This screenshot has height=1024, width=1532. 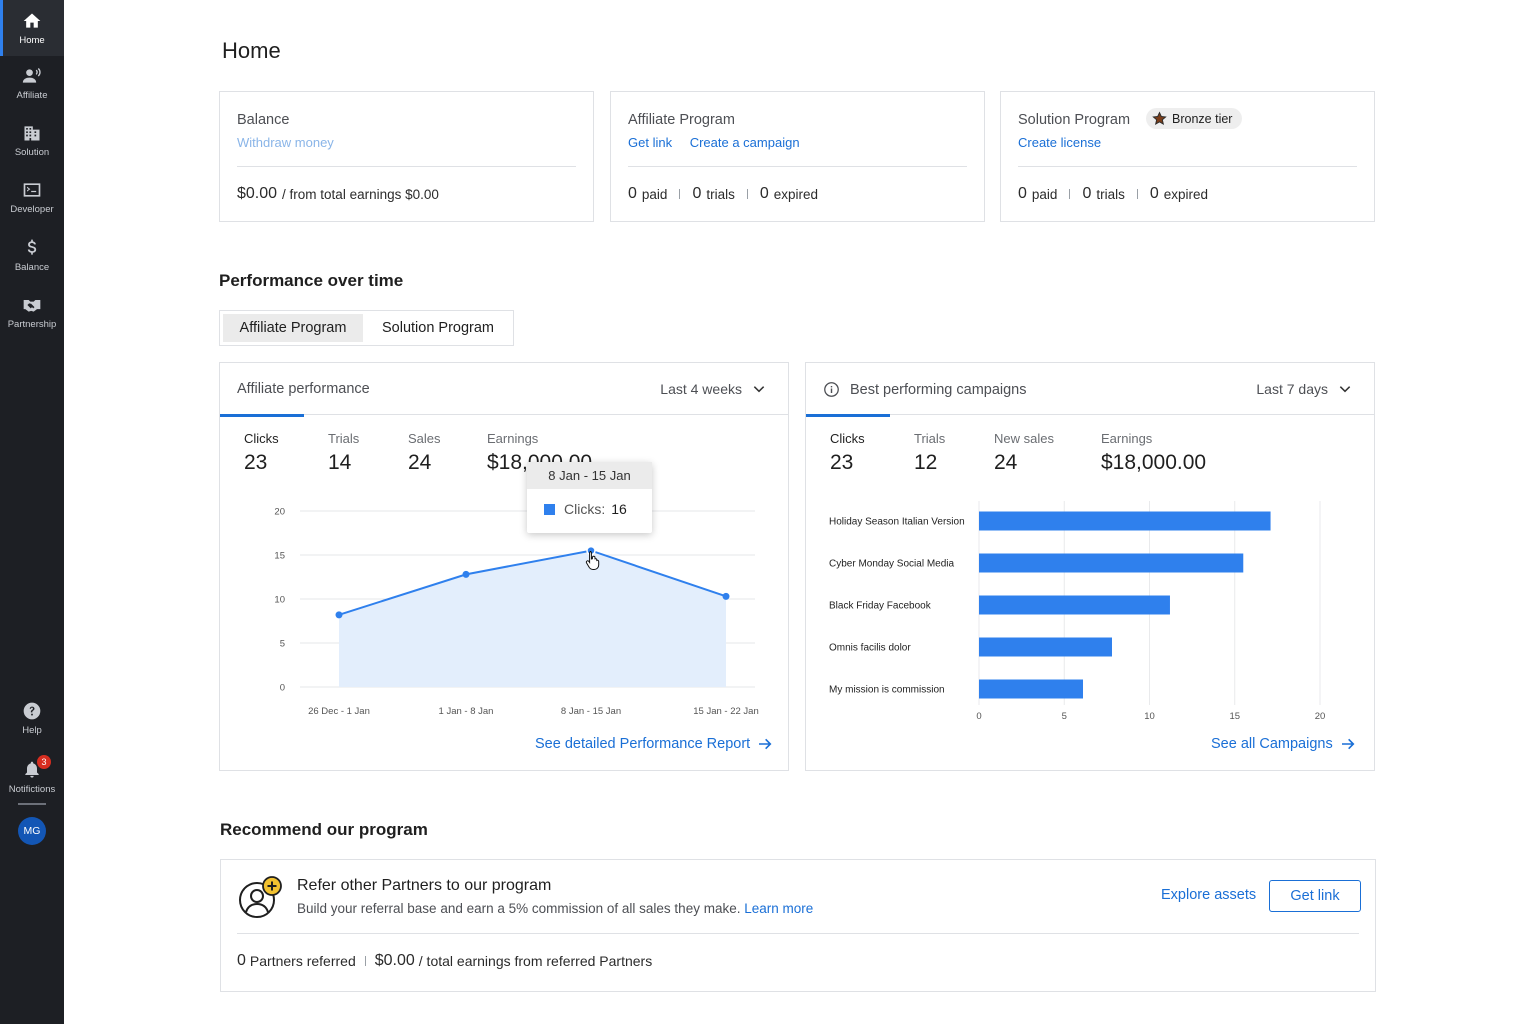 What do you see at coordinates (1209, 895) in the screenshot?
I see `explore-assets-button: Explore assets` at bounding box center [1209, 895].